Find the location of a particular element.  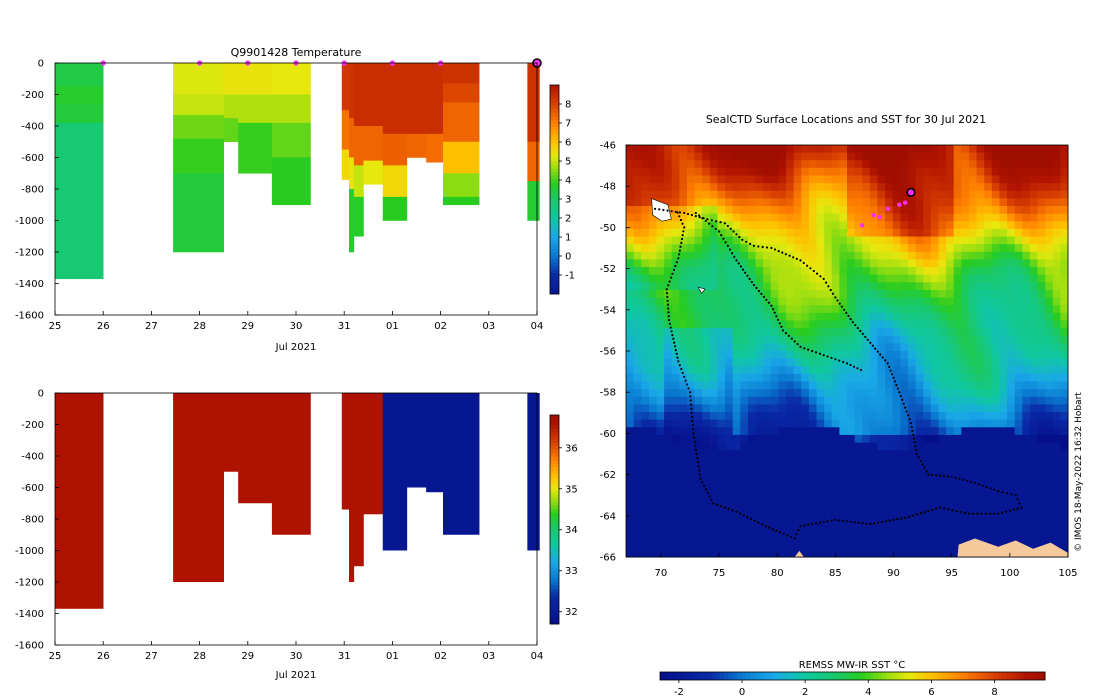

y-tick-label--400: -400 is located at coordinates (32, 457).